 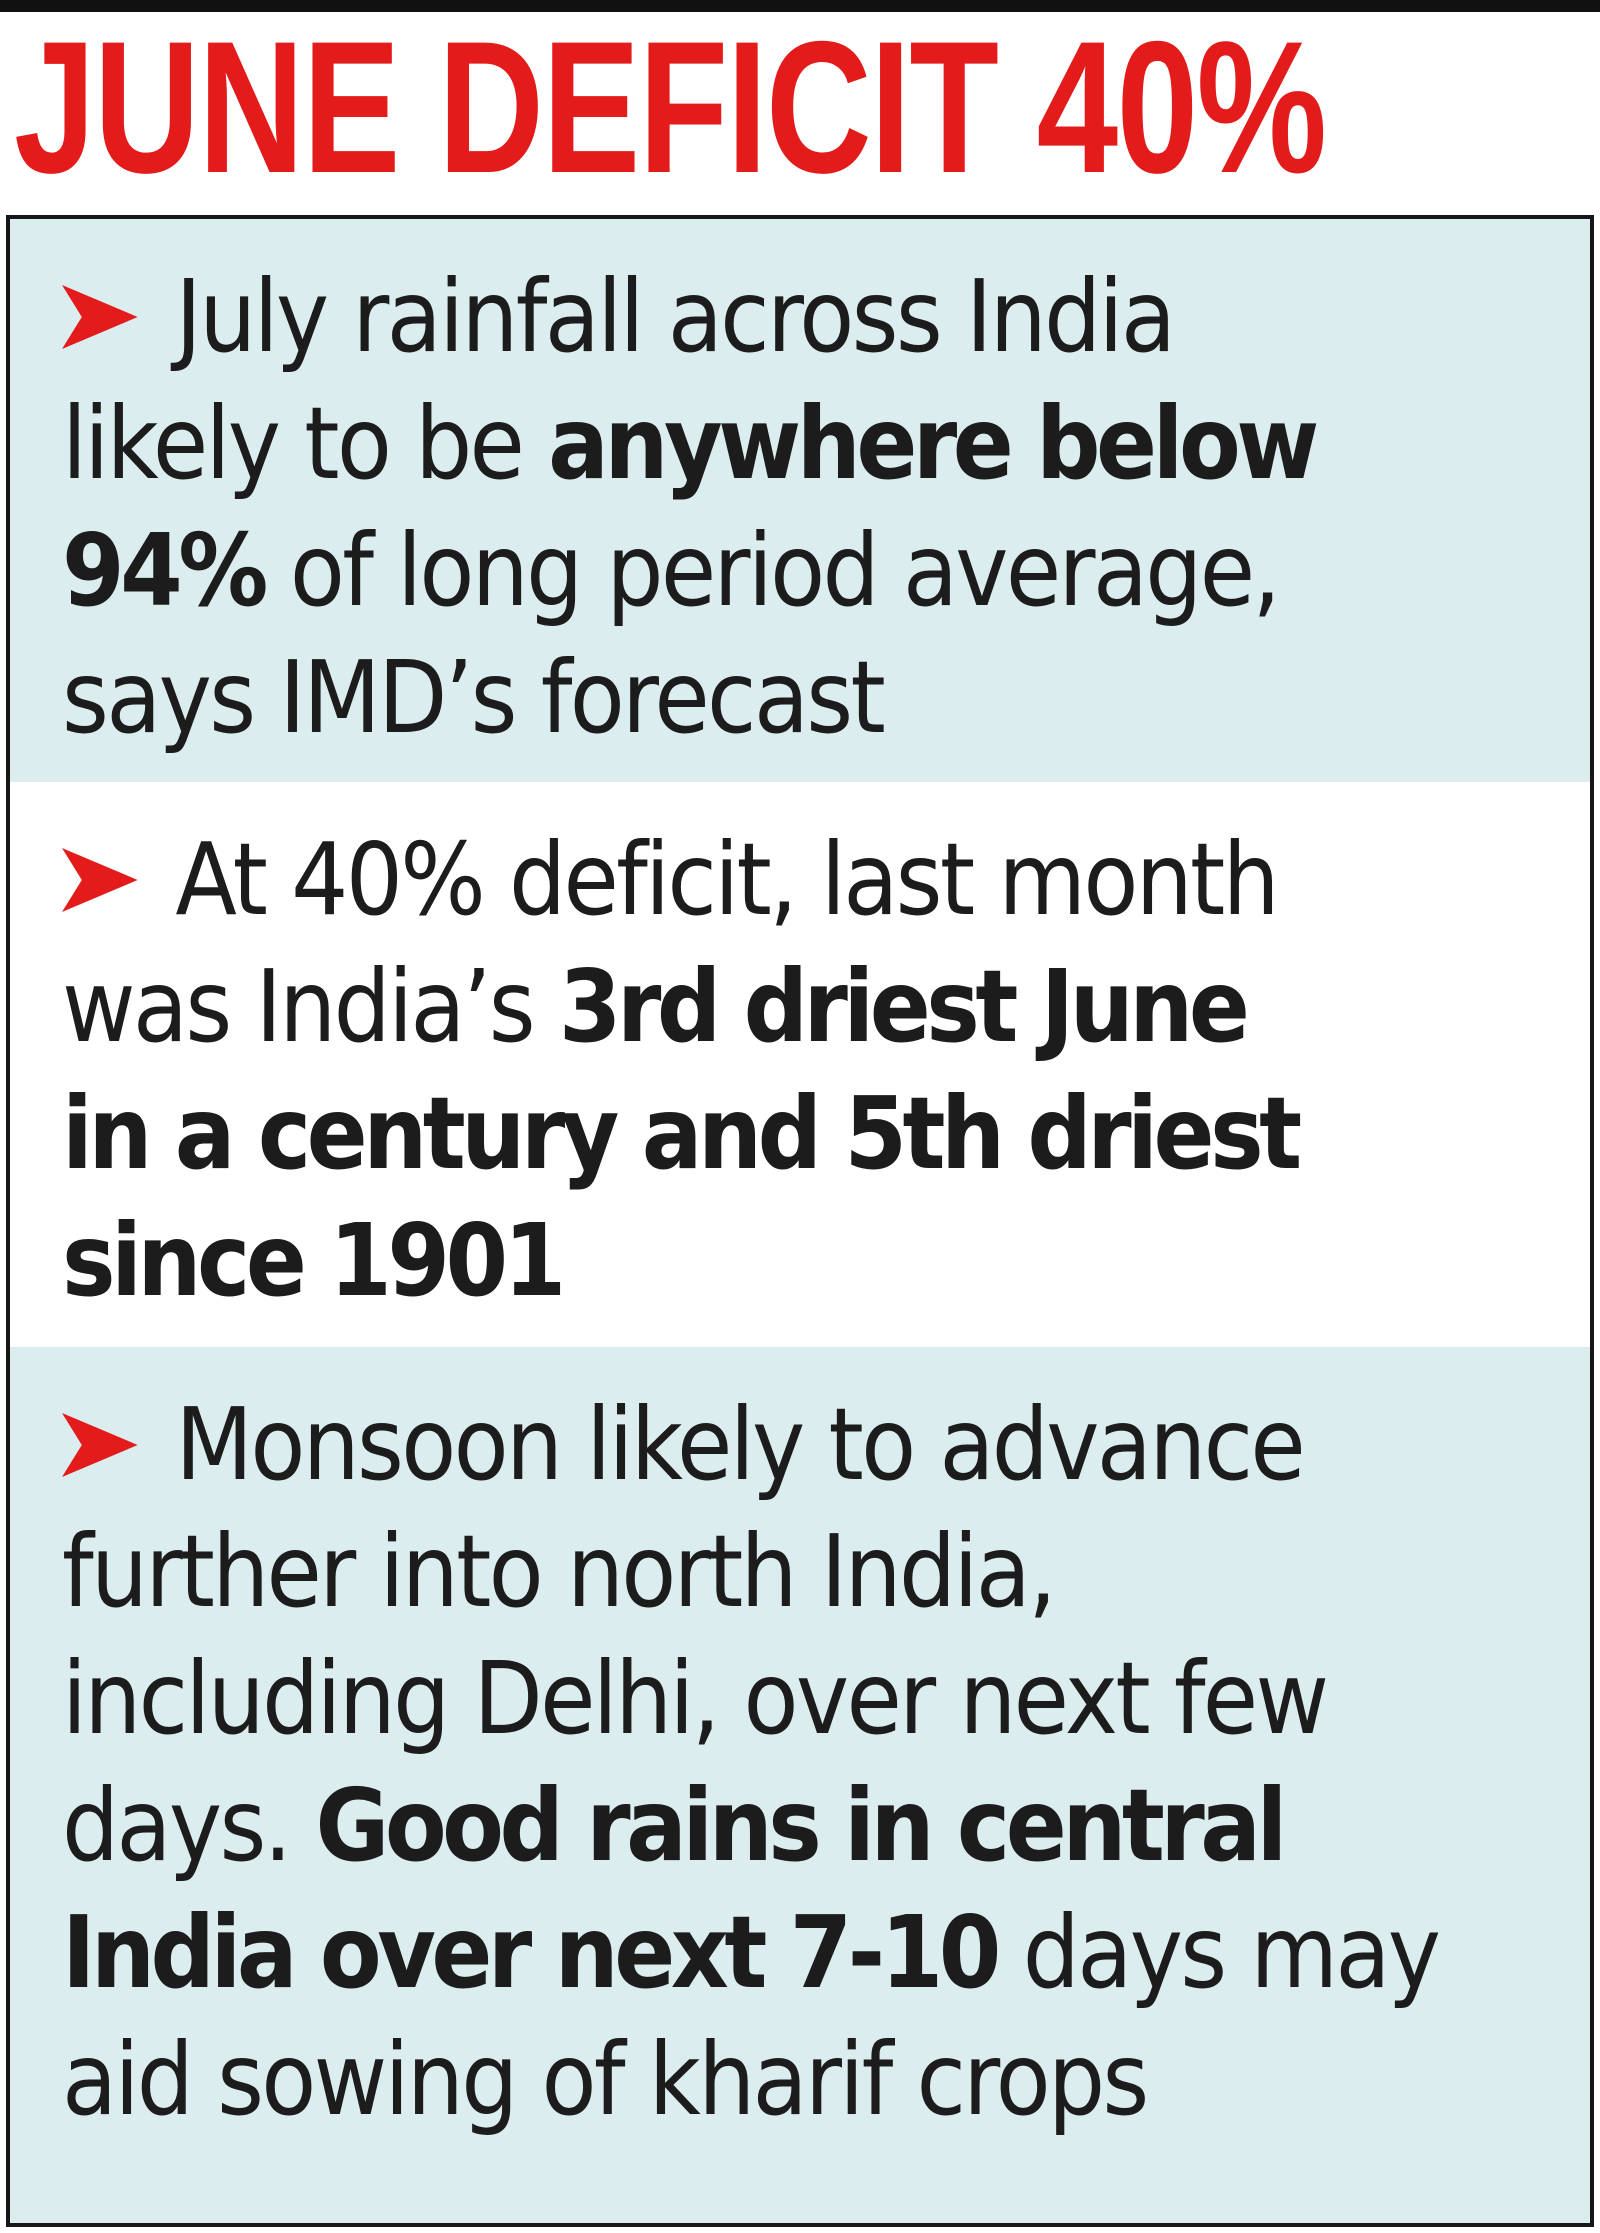 What do you see at coordinates (165, 570) in the screenshot?
I see `bullet-segment-bold: 94%` at bounding box center [165, 570].